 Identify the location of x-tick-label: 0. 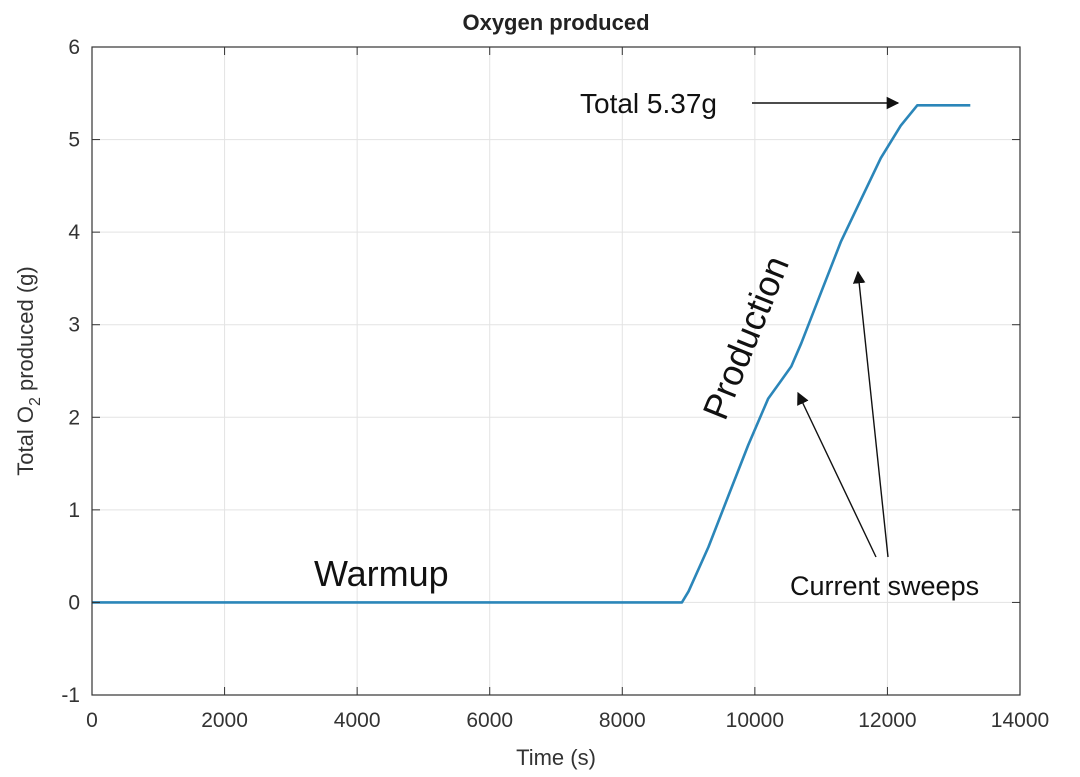
(92, 720).